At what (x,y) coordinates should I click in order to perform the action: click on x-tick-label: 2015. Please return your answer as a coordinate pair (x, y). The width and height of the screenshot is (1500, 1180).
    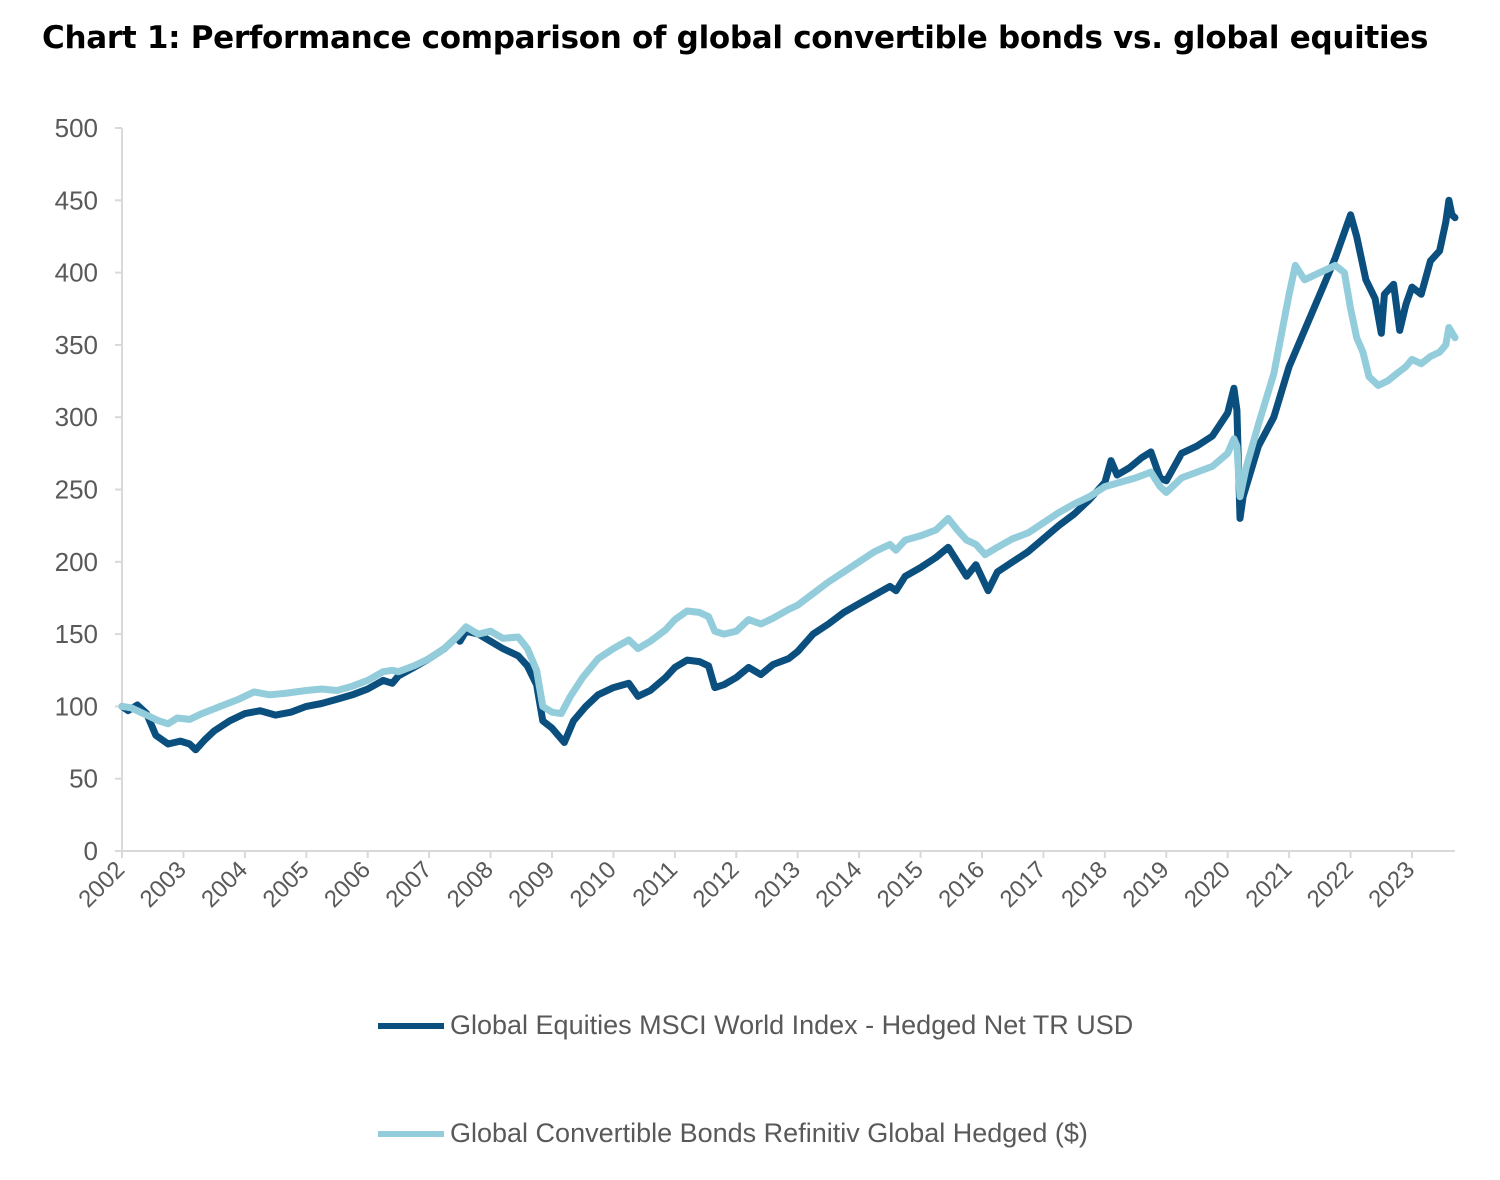
    Looking at the image, I should click on (900, 884).